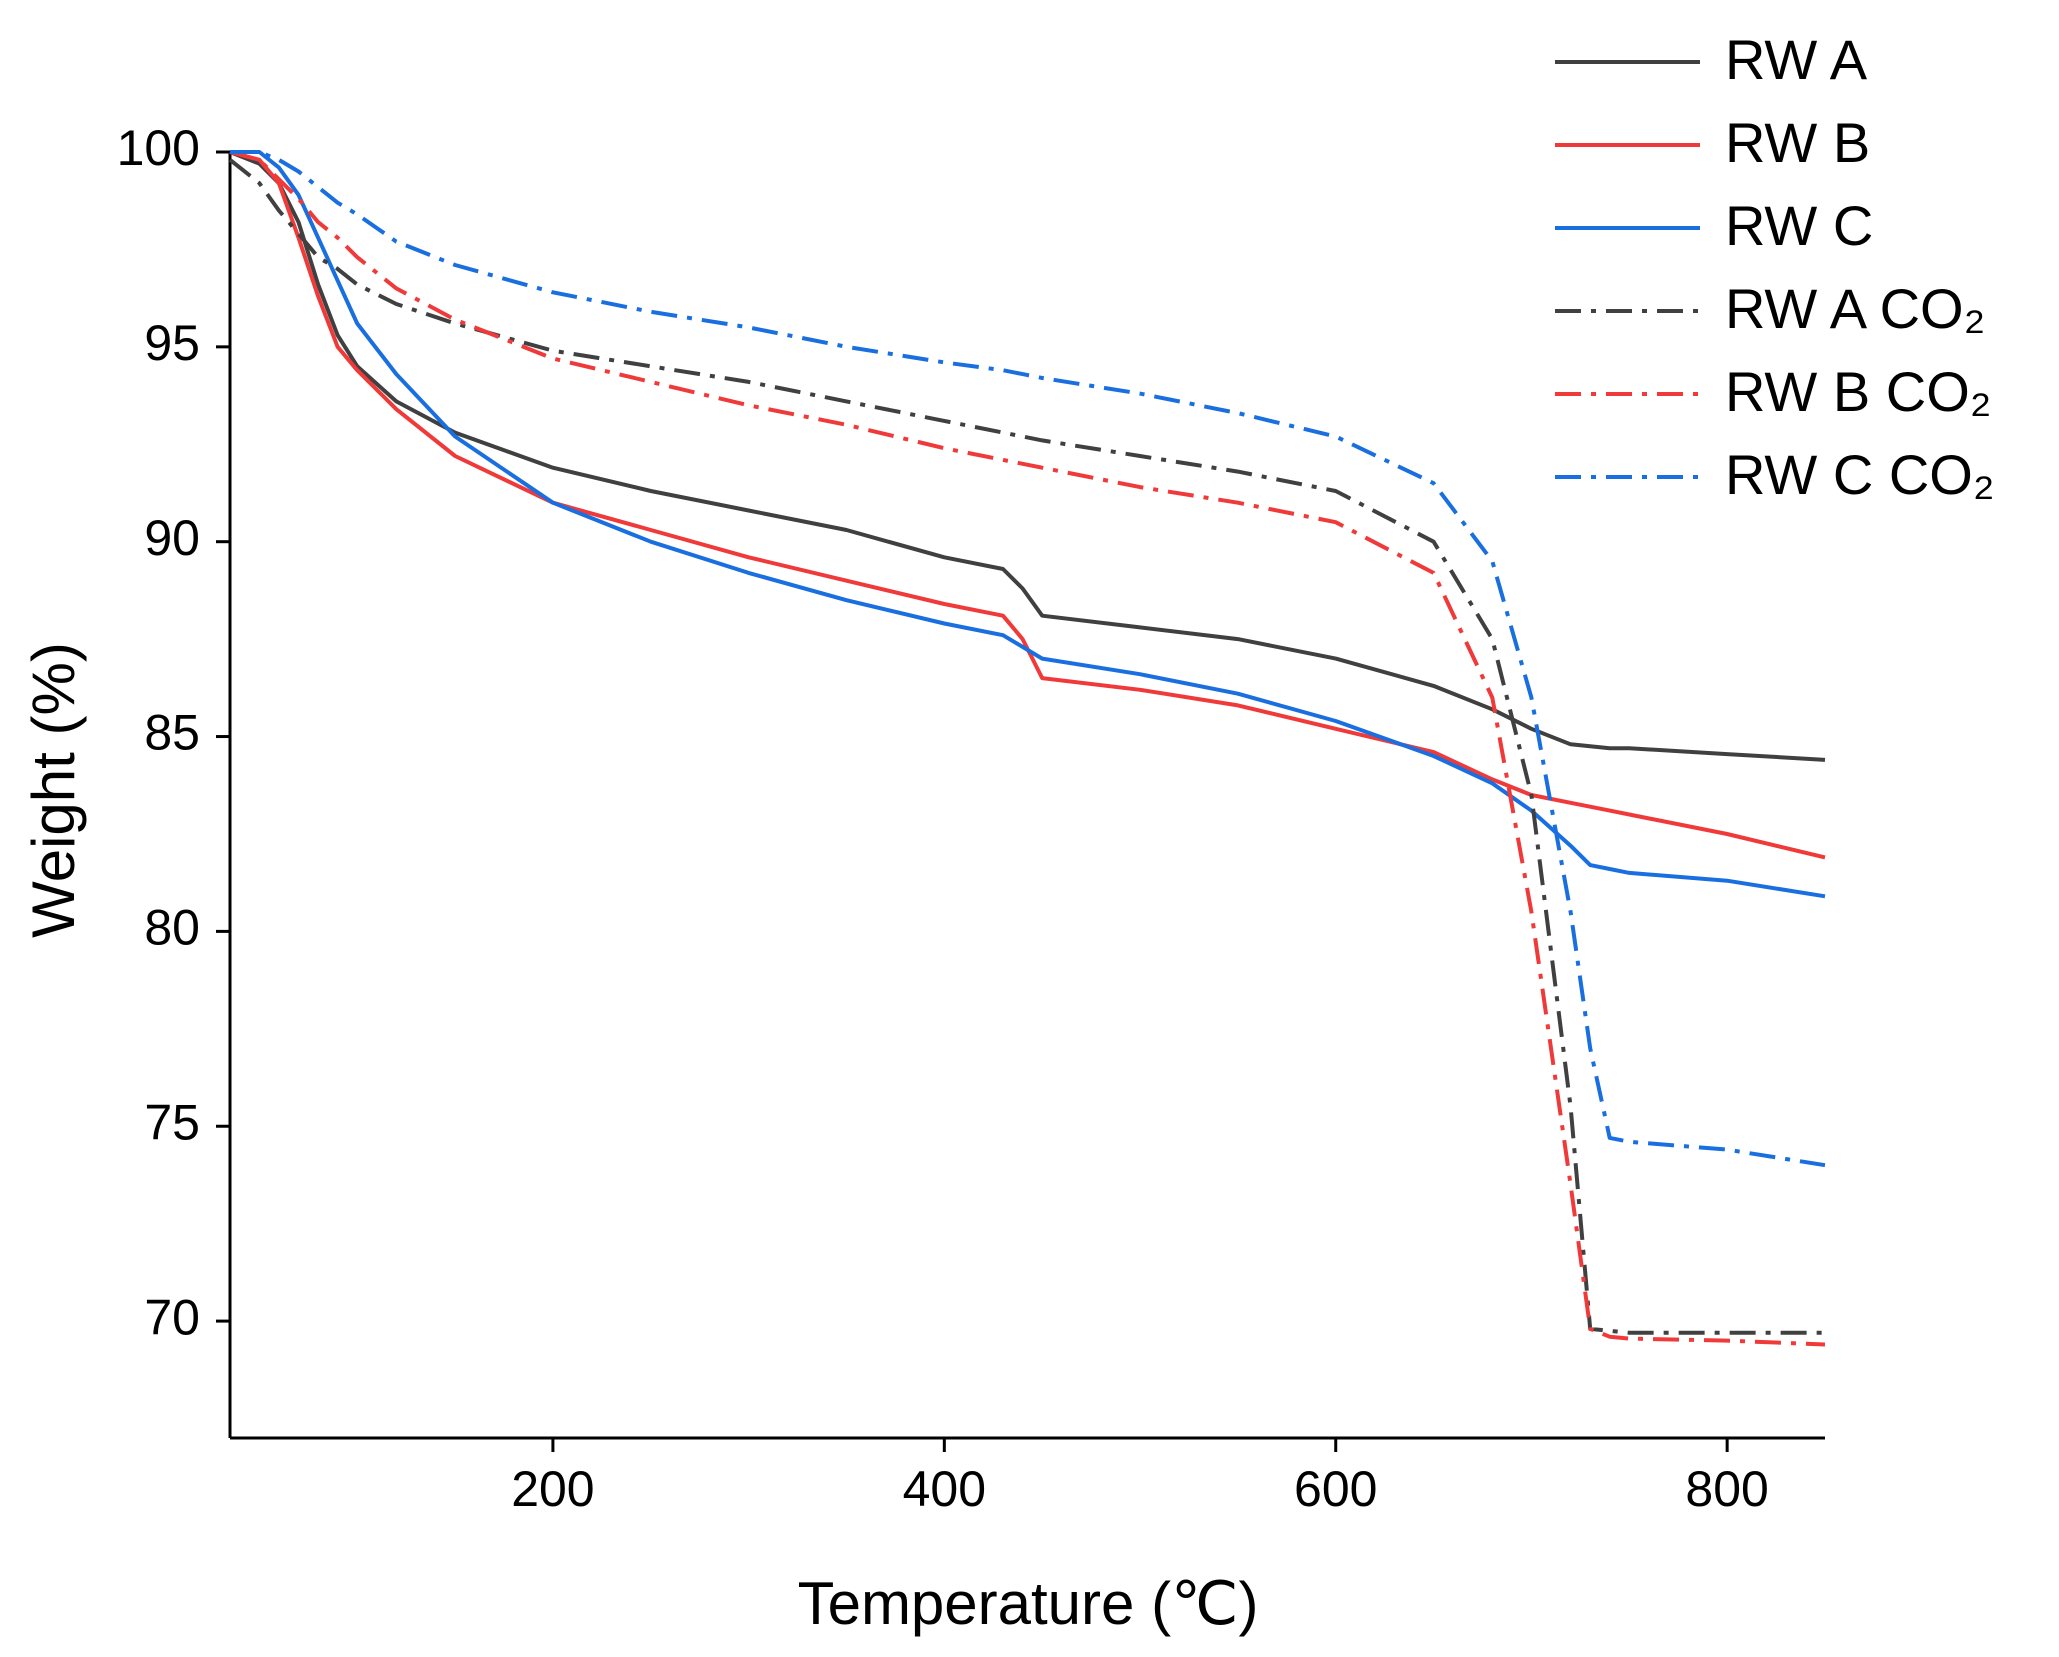  What do you see at coordinates (1028, 1603) in the screenshot?
I see `x-axis-label: Temperature (℃)` at bounding box center [1028, 1603].